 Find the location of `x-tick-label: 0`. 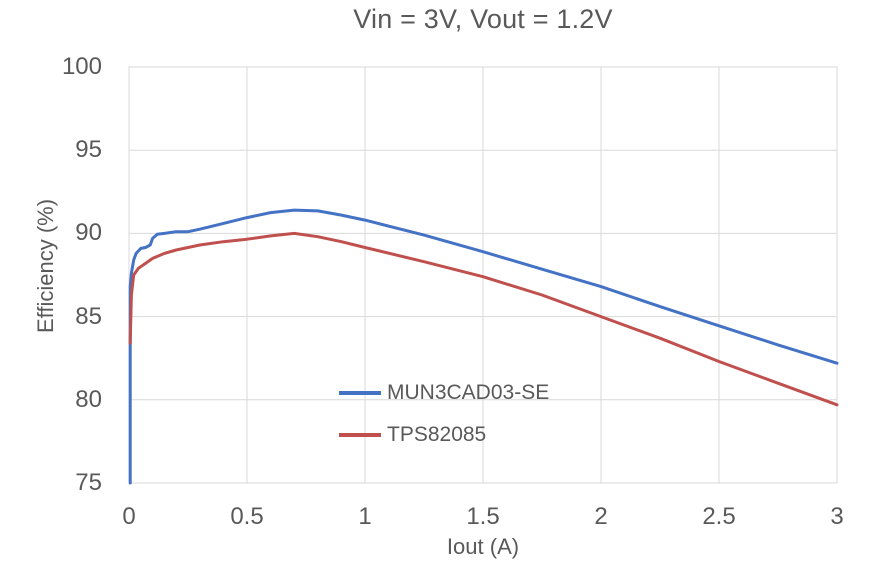

x-tick-label: 0 is located at coordinates (129, 516).